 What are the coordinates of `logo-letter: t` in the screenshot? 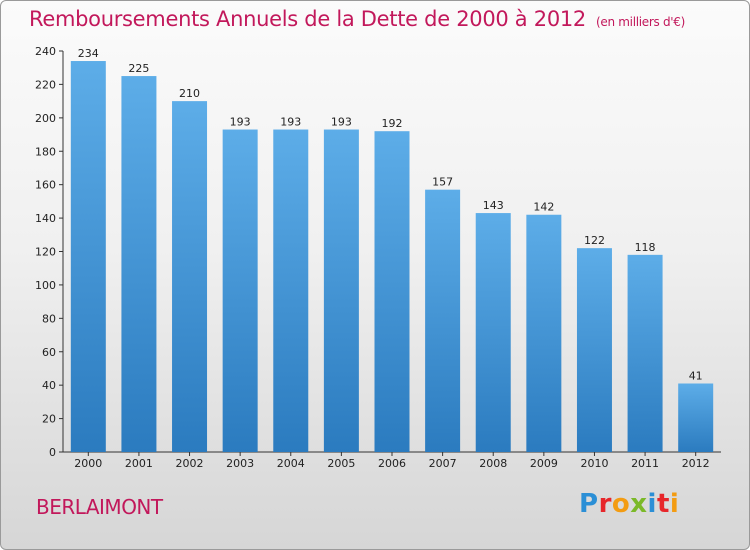 It's located at (663, 504).